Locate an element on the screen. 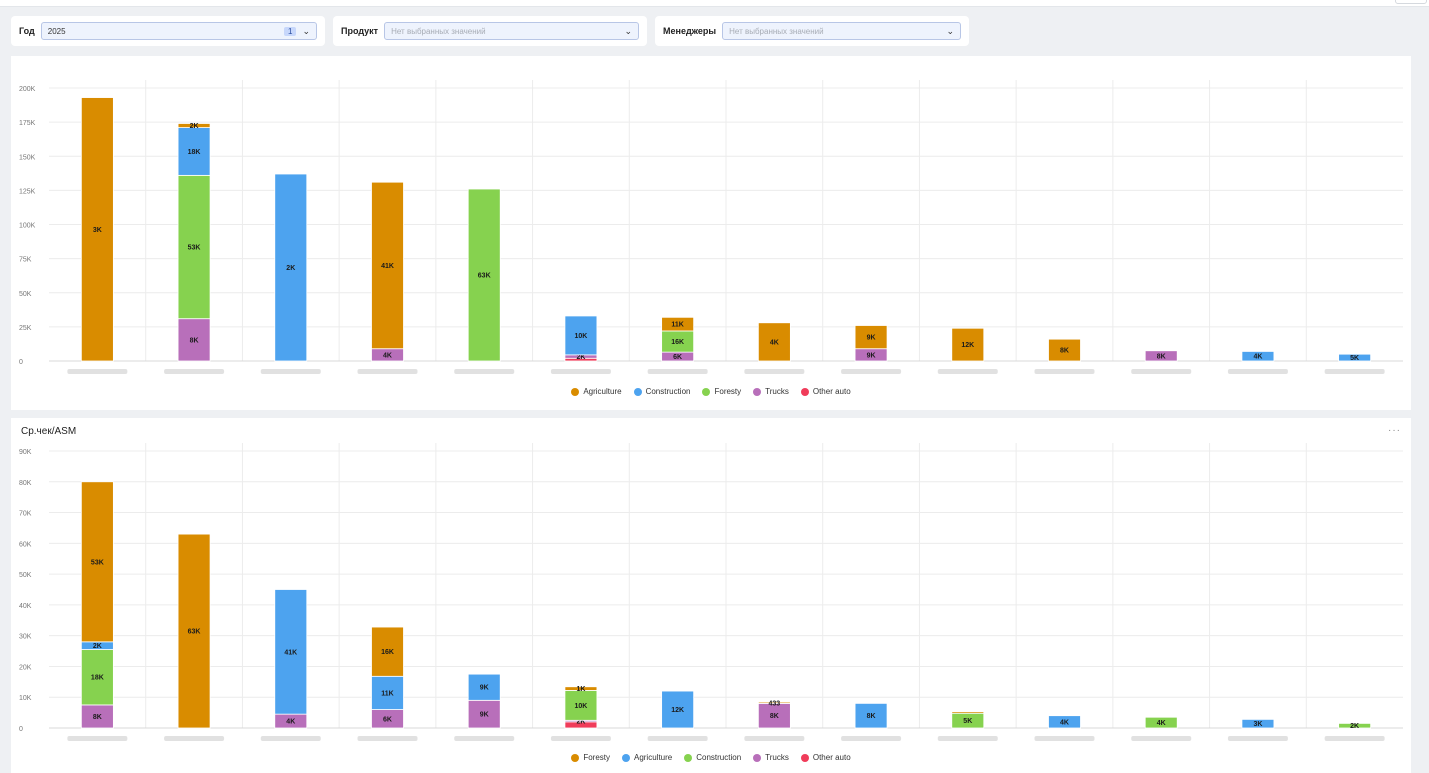  managers-select: Нет выбранных значений ⌄ is located at coordinates (841, 31).